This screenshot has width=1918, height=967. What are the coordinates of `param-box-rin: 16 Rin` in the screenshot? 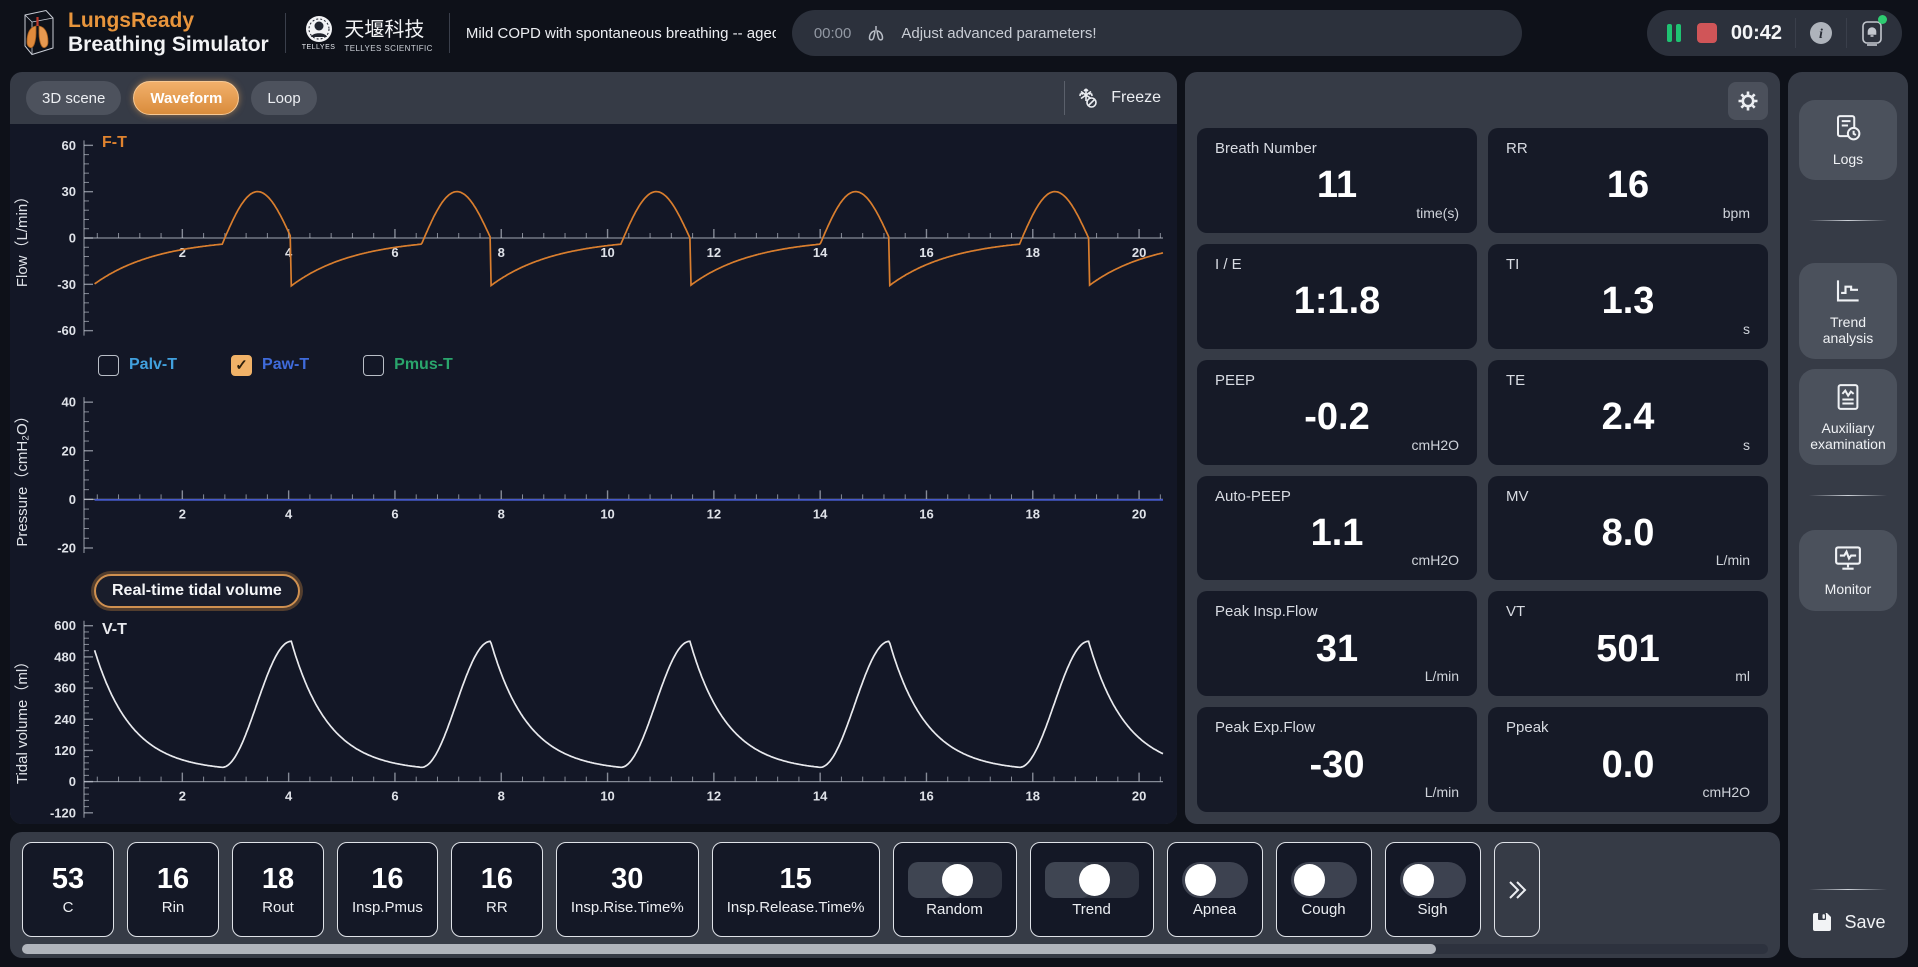 It's located at (173, 889).